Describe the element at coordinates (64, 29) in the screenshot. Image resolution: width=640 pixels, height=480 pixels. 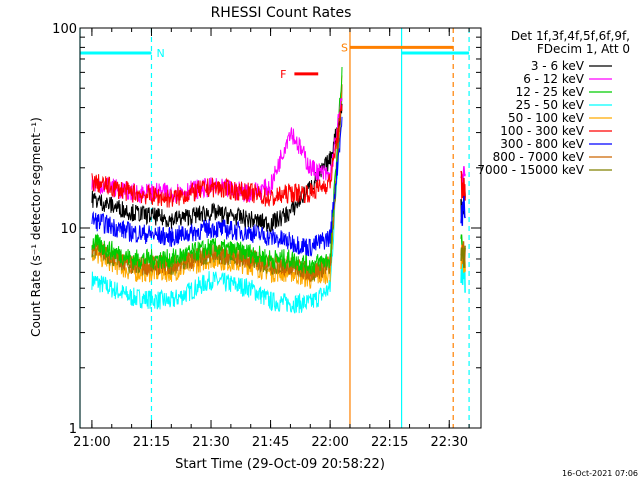
I see `y-tick-label: 100` at that location.